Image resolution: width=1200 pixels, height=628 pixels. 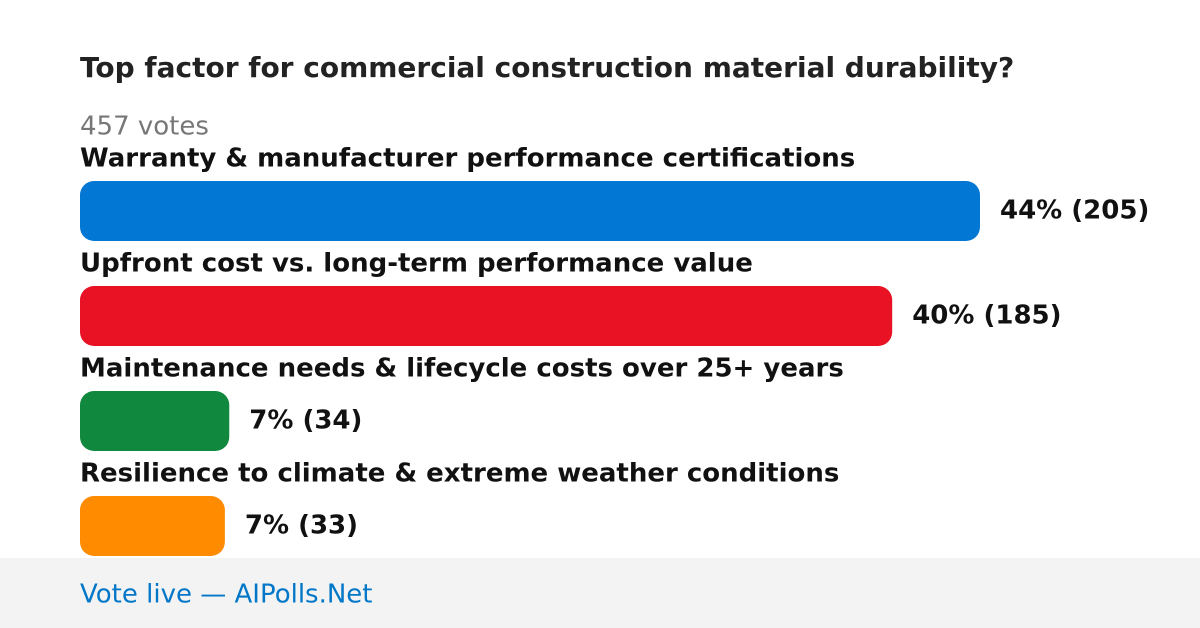 I want to click on result-label: 40% (185), so click(x=986, y=316).